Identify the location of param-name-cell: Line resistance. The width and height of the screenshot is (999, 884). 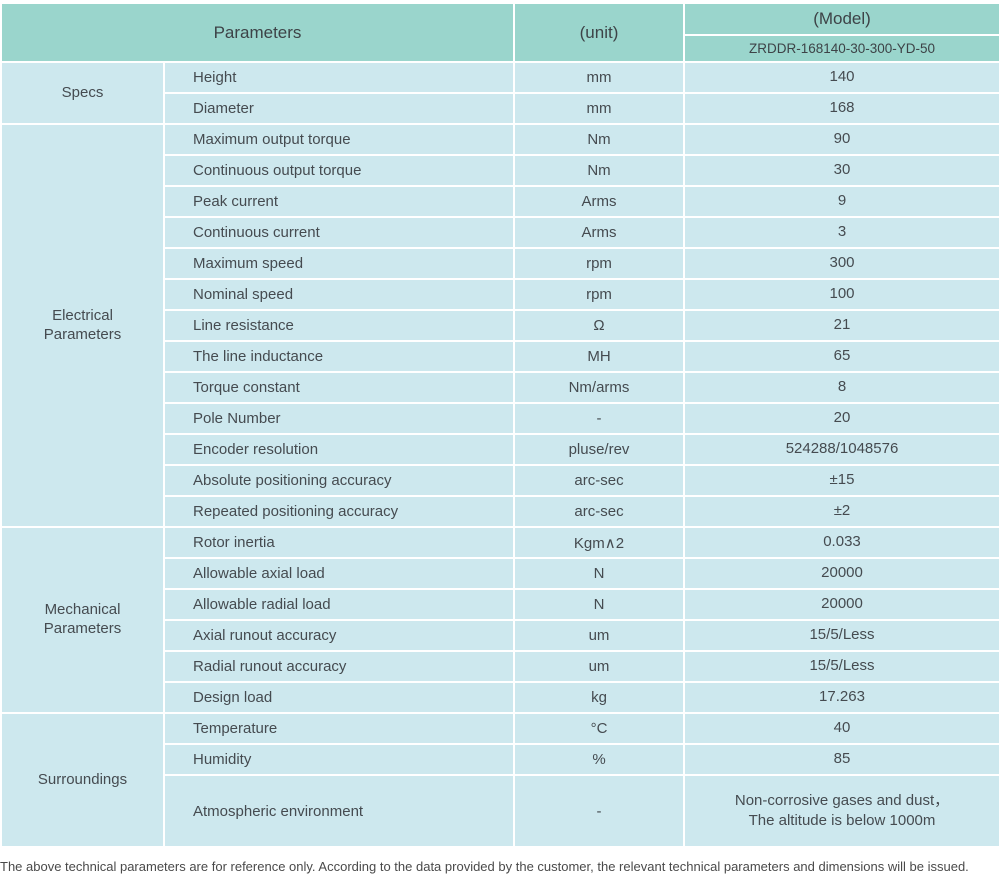
(339, 325).